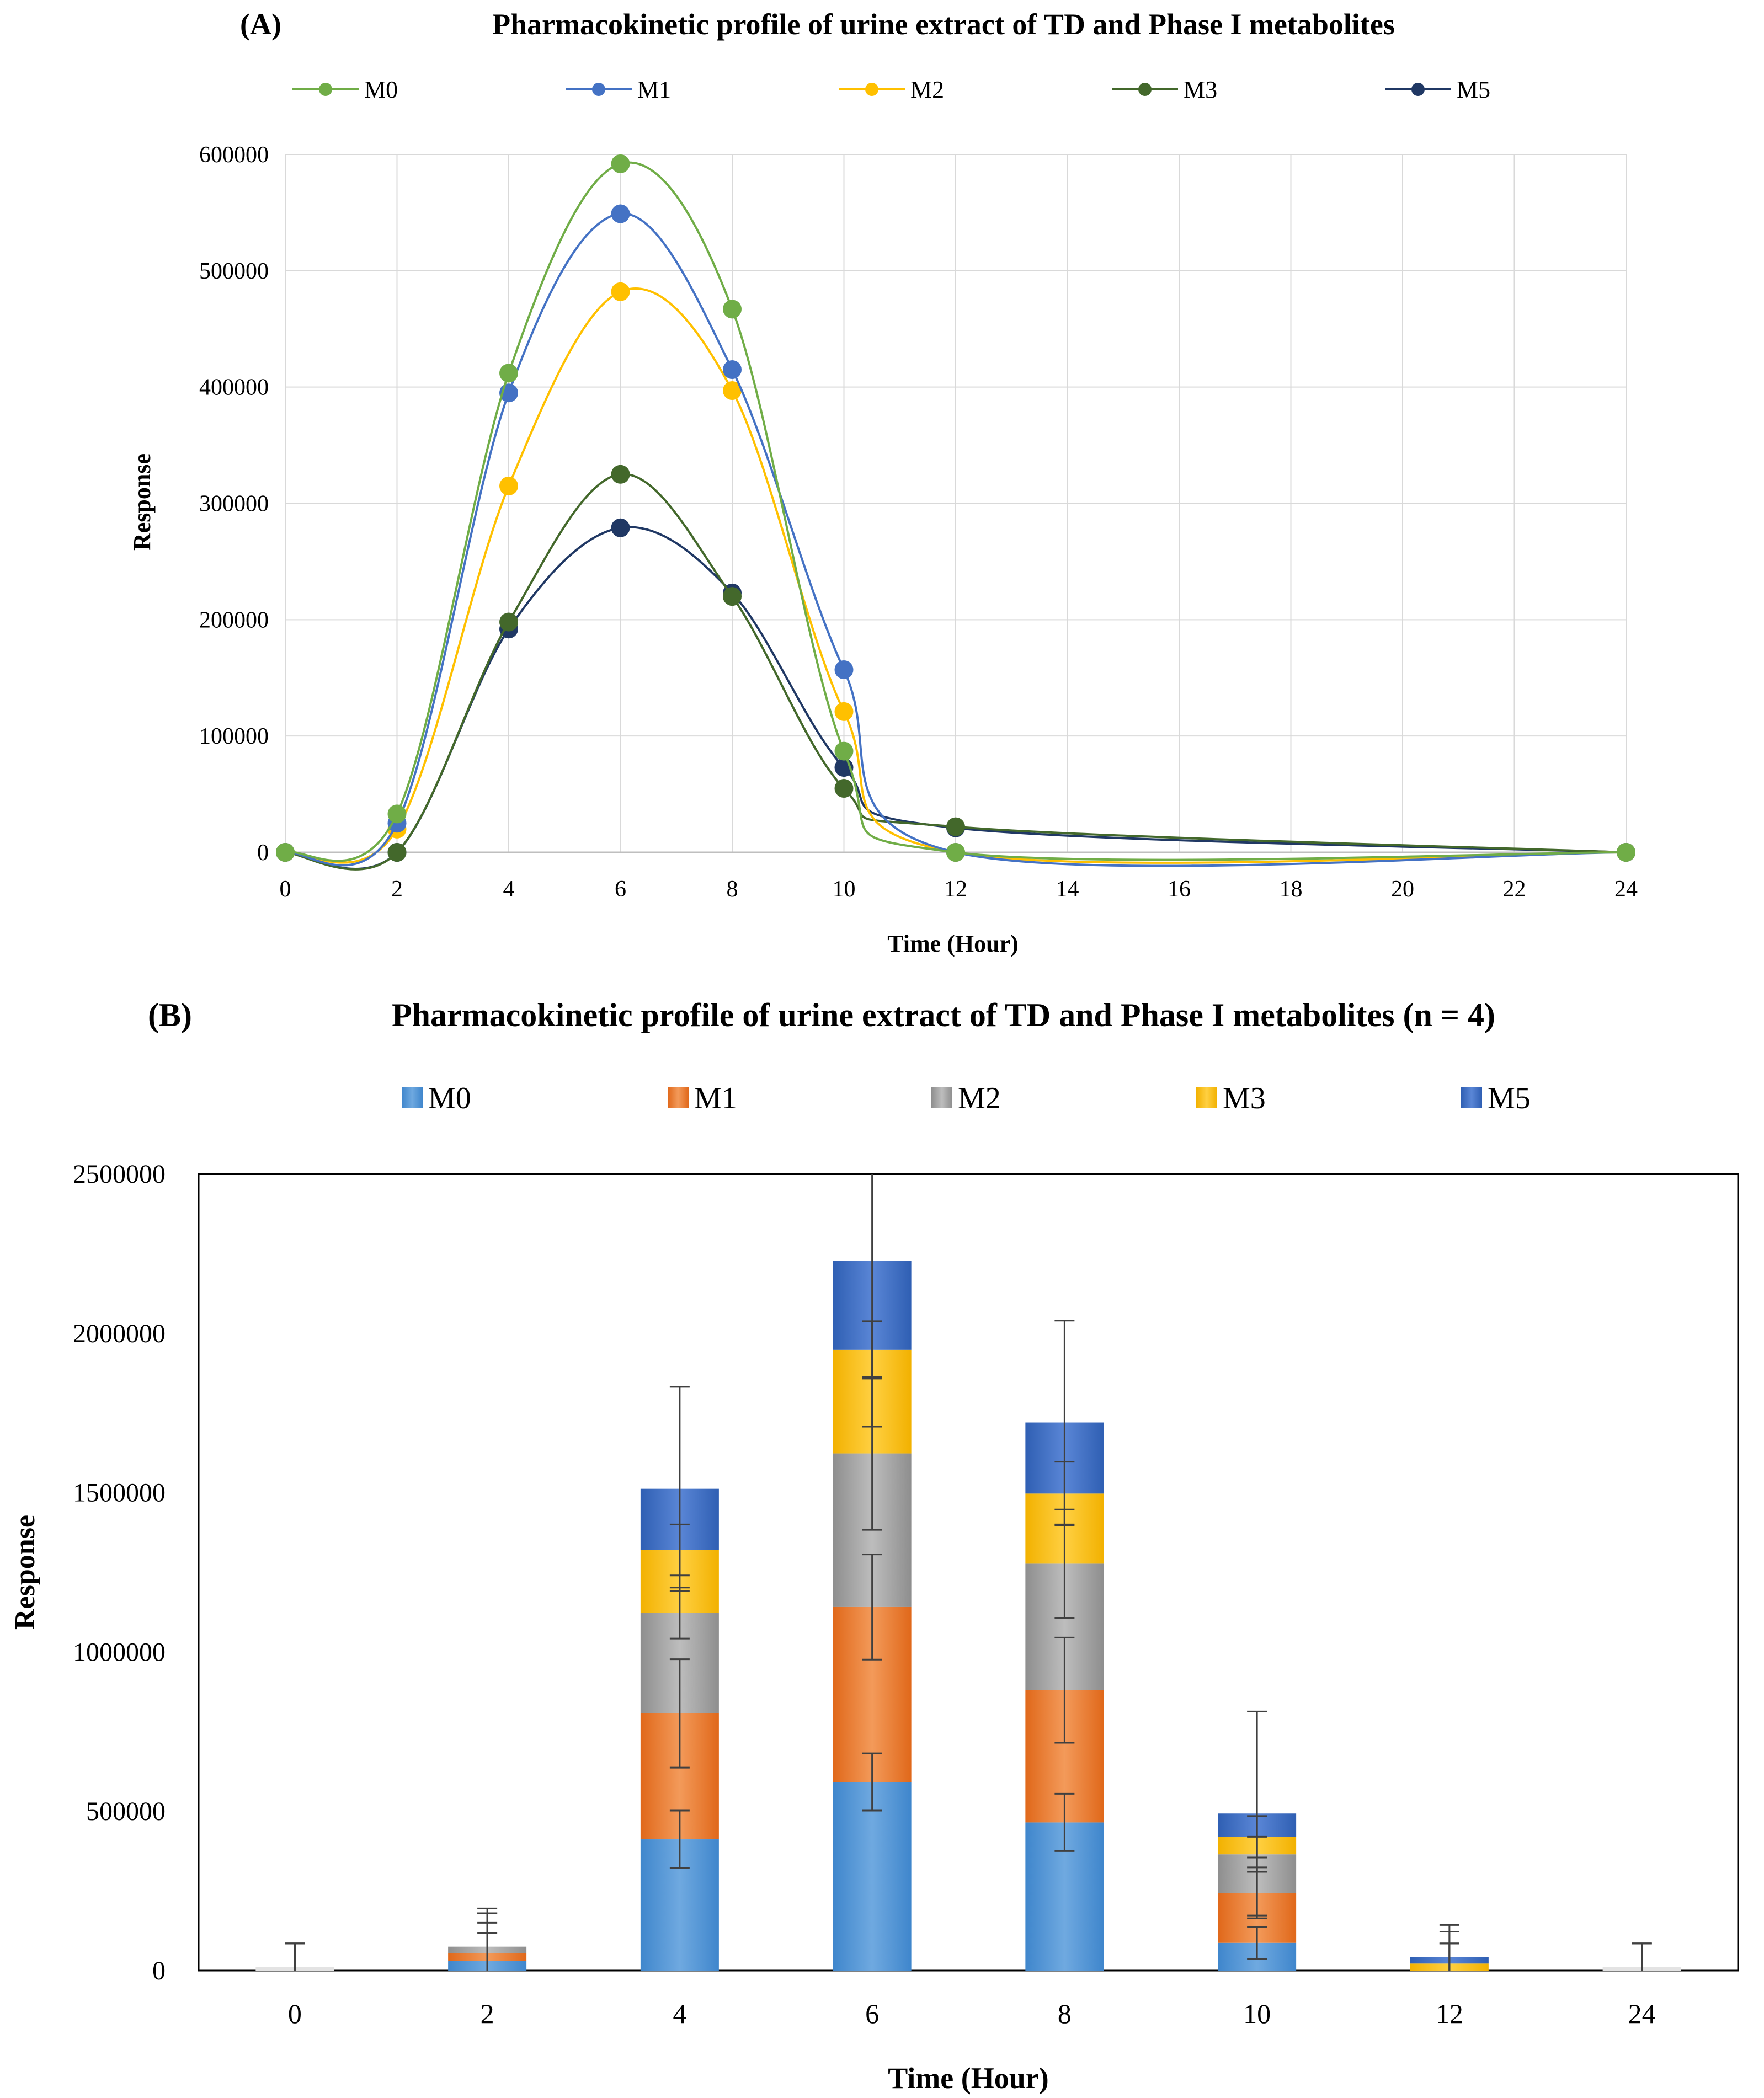 The image size is (1764, 2098). Describe the element at coordinates (732, 391) in the screenshot. I see `data-point-m2-t8` at that location.